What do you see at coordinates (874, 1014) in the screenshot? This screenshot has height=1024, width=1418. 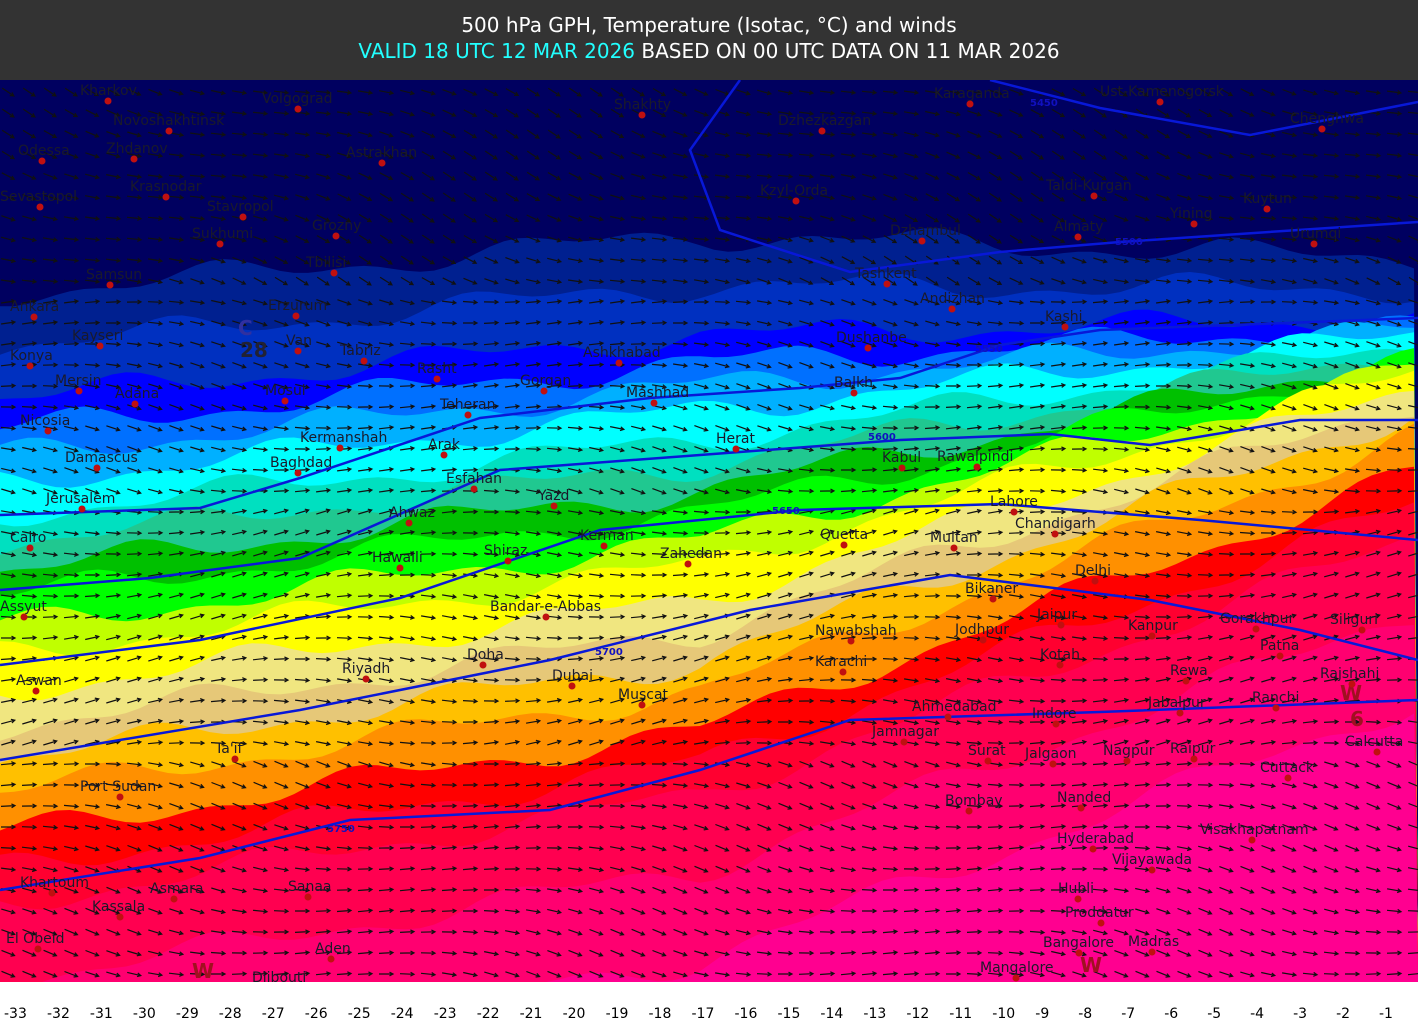 I see `colorbar-label: -13` at bounding box center [874, 1014].